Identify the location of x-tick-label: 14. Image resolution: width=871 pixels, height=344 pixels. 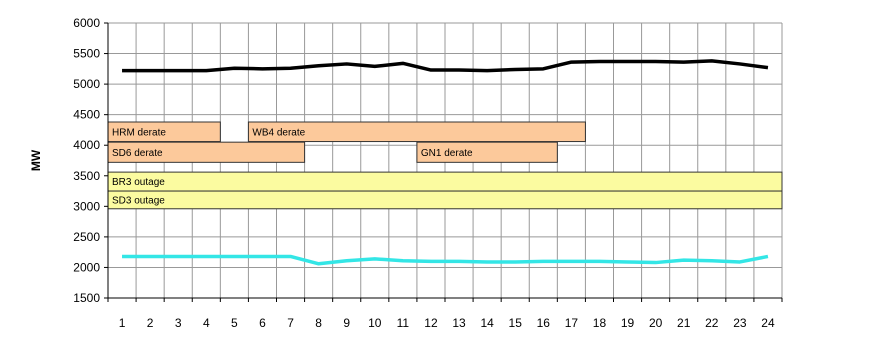
(487, 323).